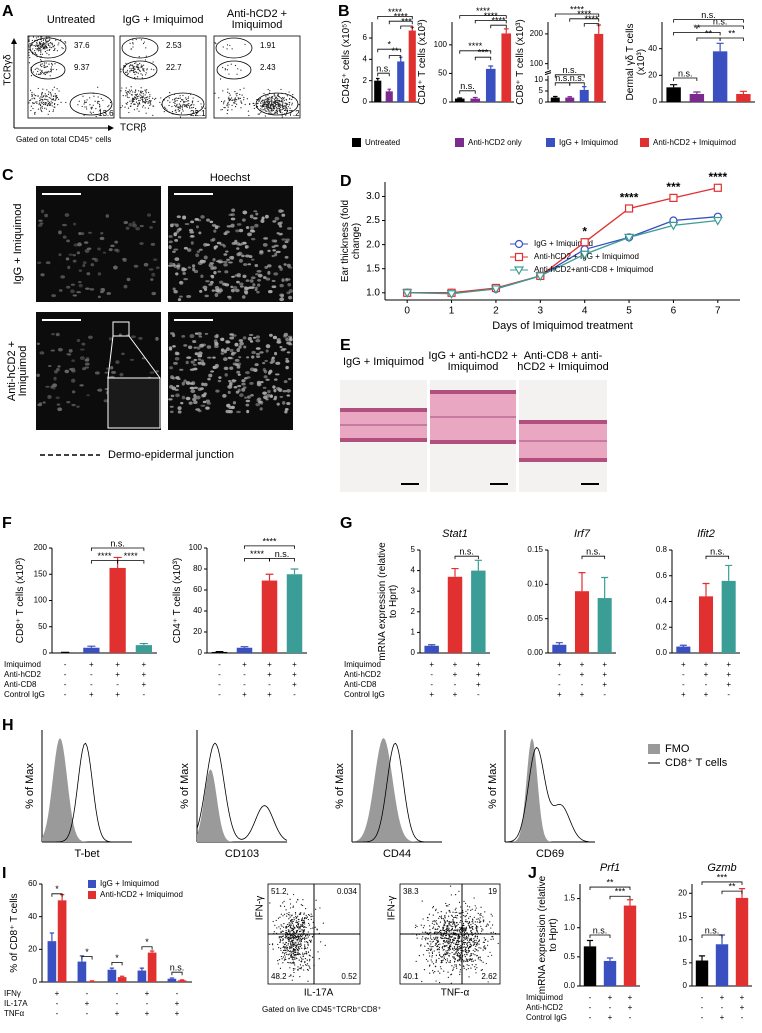 The width and height of the screenshot is (762, 1033). I want to click on arrow-head, so click(14, 41).